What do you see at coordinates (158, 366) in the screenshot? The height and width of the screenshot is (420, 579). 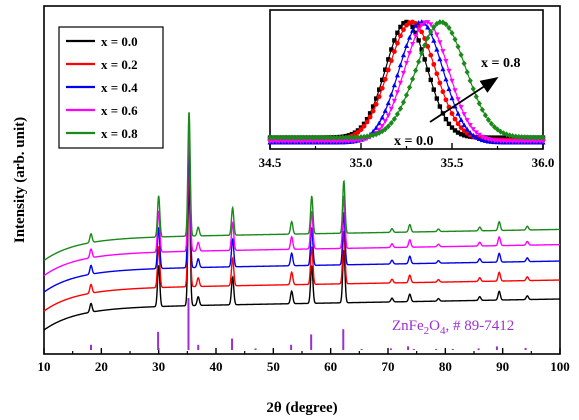 I see `main-x-tick-label: 30` at bounding box center [158, 366].